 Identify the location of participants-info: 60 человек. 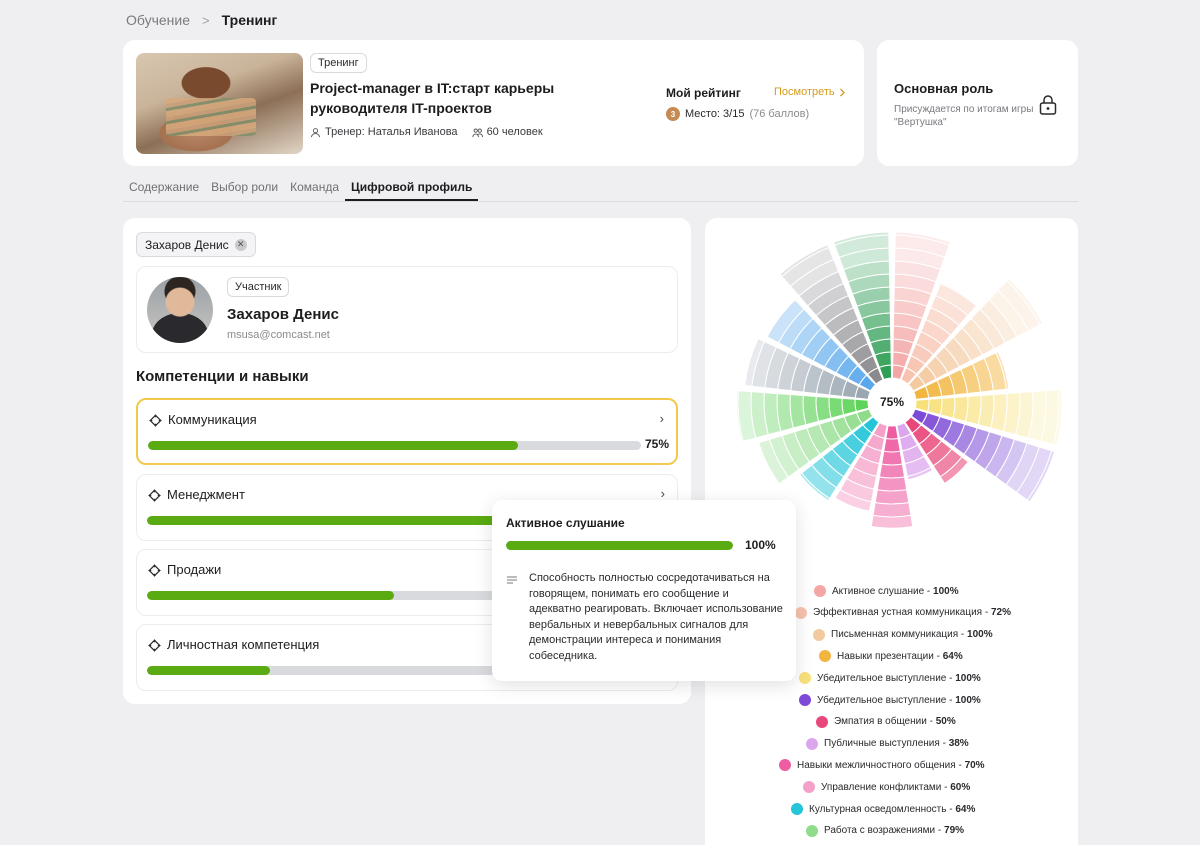
(507, 132).